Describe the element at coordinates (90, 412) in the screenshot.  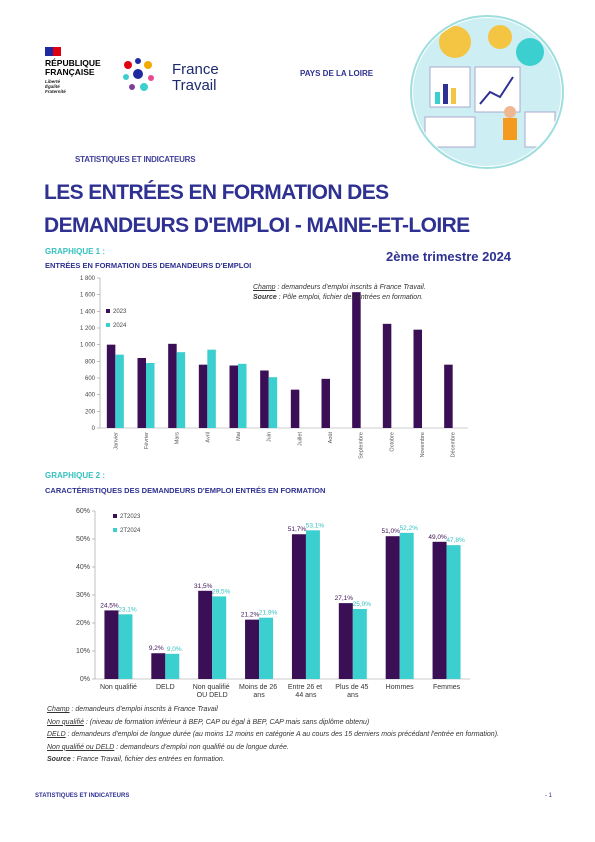
I see `y-tick-label: 200` at that location.